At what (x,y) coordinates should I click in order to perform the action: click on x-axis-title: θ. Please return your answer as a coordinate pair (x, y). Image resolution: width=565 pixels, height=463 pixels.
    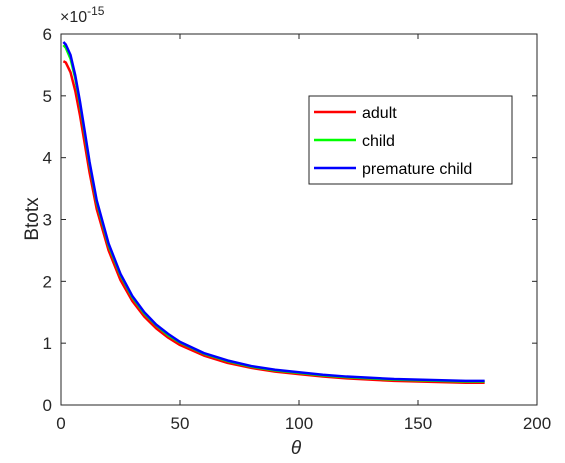
    Looking at the image, I should click on (296, 448).